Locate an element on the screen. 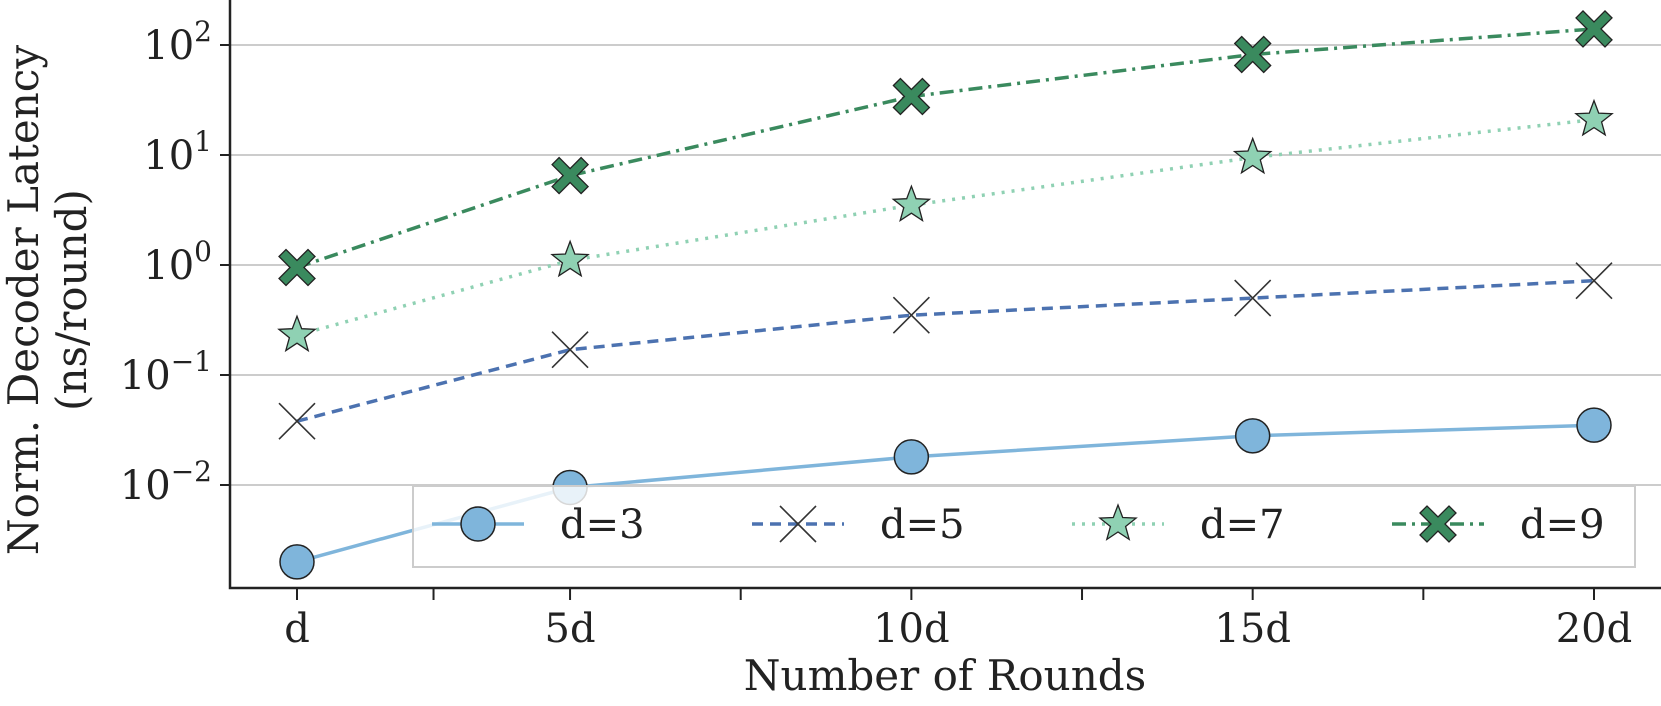 Image resolution: width=1661 pixels, height=706 pixels. x-tick-label: 15d is located at coordinates (1252, 629).